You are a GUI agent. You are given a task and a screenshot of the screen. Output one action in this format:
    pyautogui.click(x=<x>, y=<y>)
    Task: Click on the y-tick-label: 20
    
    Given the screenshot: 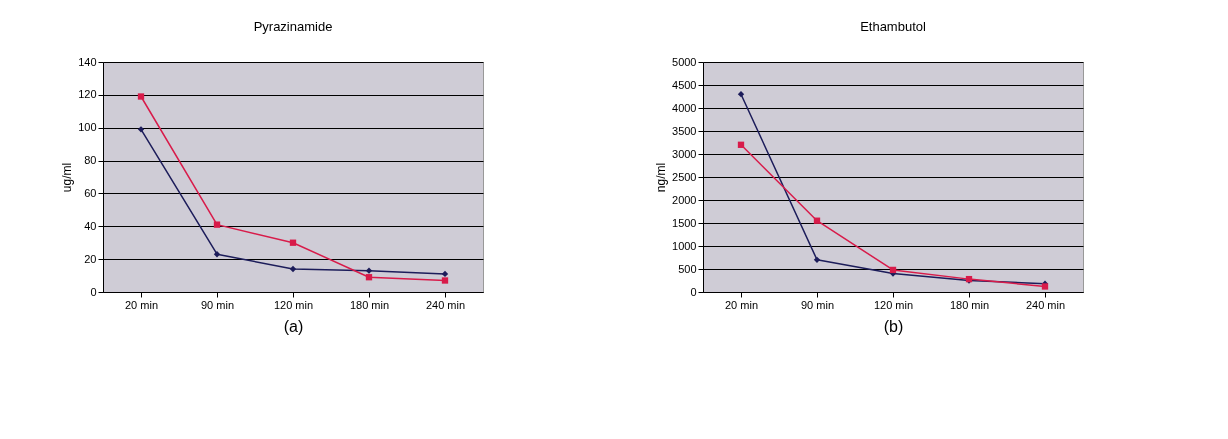 What is the action you would take?
    pyautogui.click(x=90, y=258)
    